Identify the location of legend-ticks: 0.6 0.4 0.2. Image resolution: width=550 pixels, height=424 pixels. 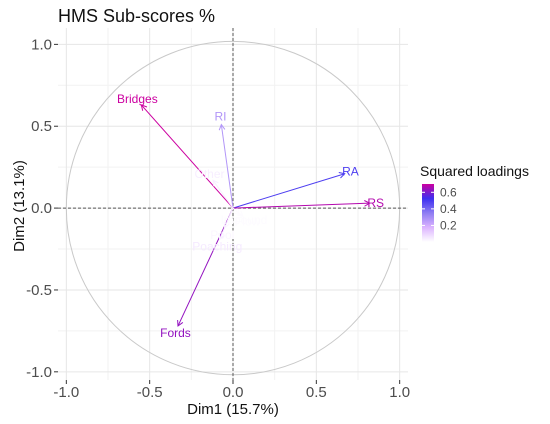
(439, 208).